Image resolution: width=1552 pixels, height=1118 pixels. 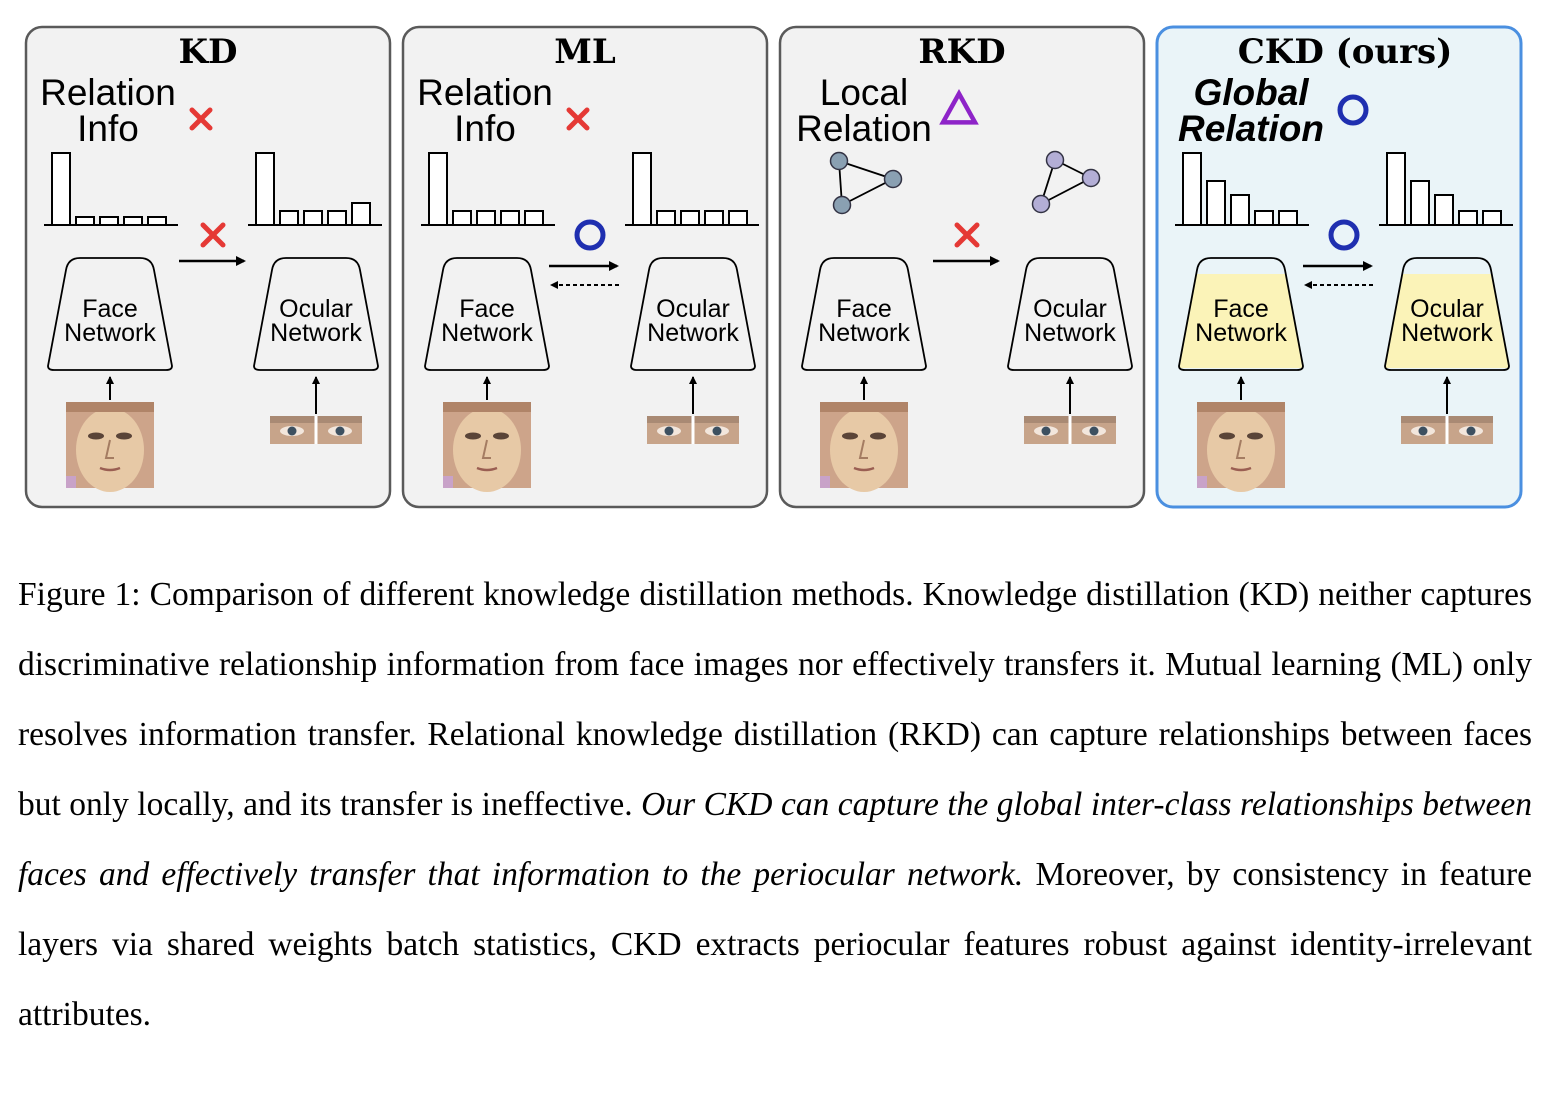 What do you see at coordinates (1251, 92) in the screenshot?
I see `relation-label: Global` at bounding box center [1251, 92].